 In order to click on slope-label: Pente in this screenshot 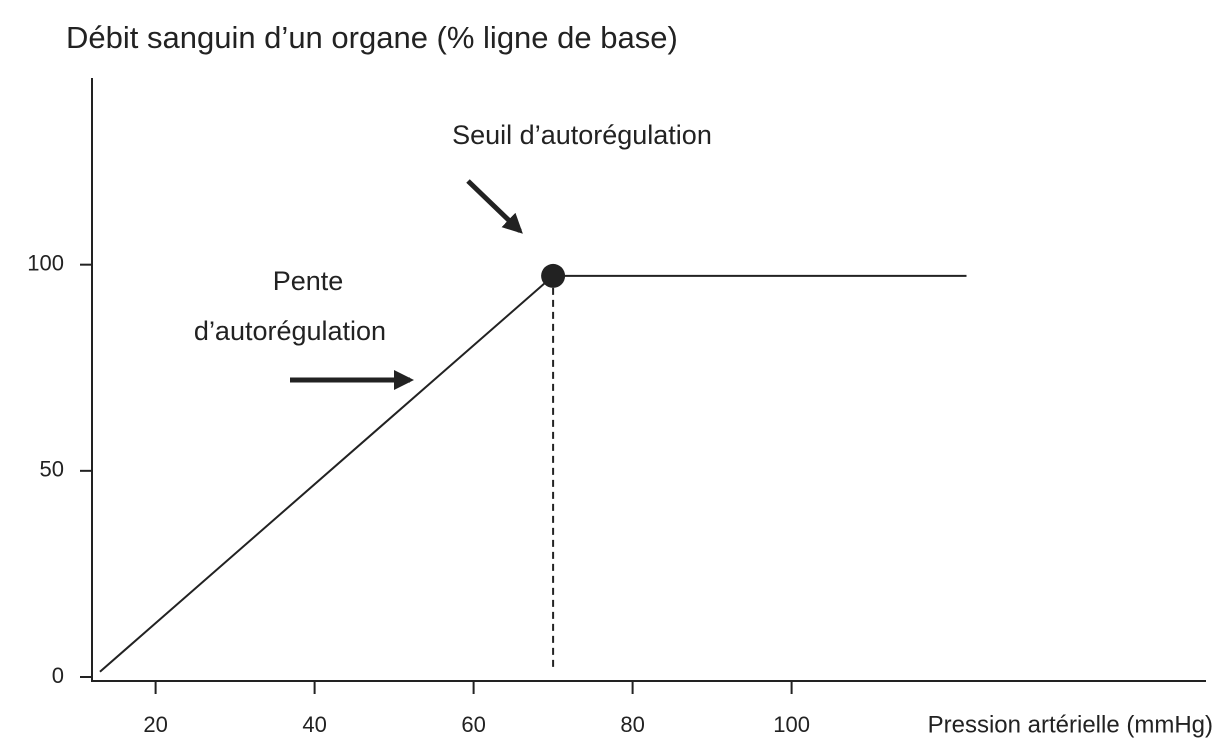, I will do `click(308, 281)`.